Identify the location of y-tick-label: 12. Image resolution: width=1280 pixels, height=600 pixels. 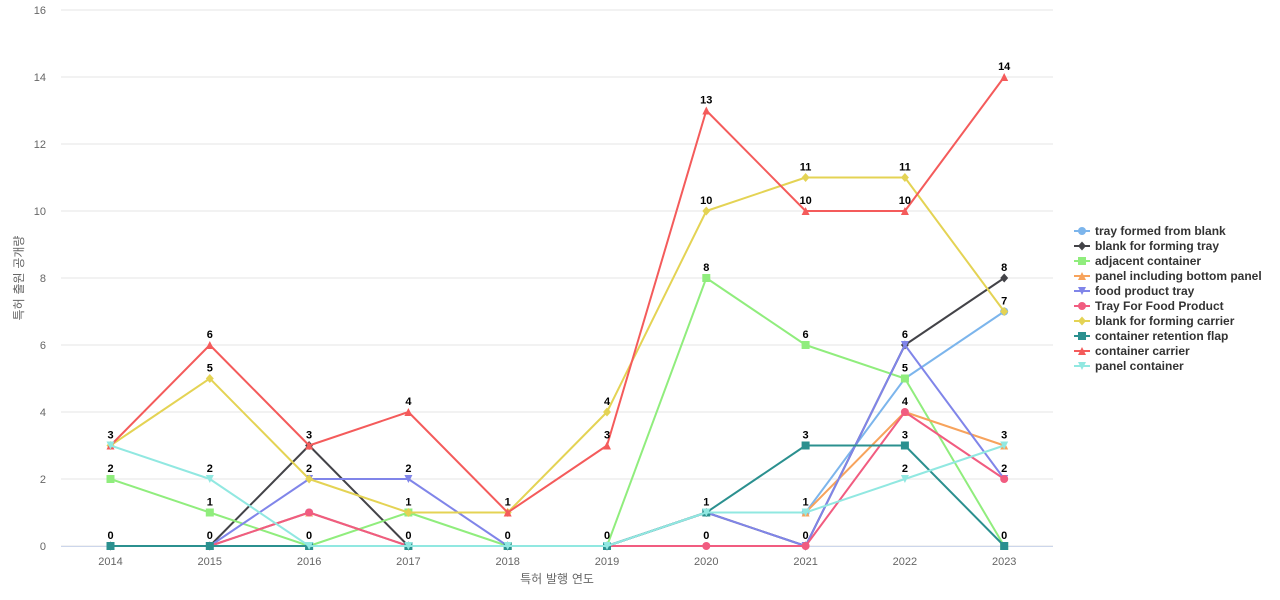
(40, 145).